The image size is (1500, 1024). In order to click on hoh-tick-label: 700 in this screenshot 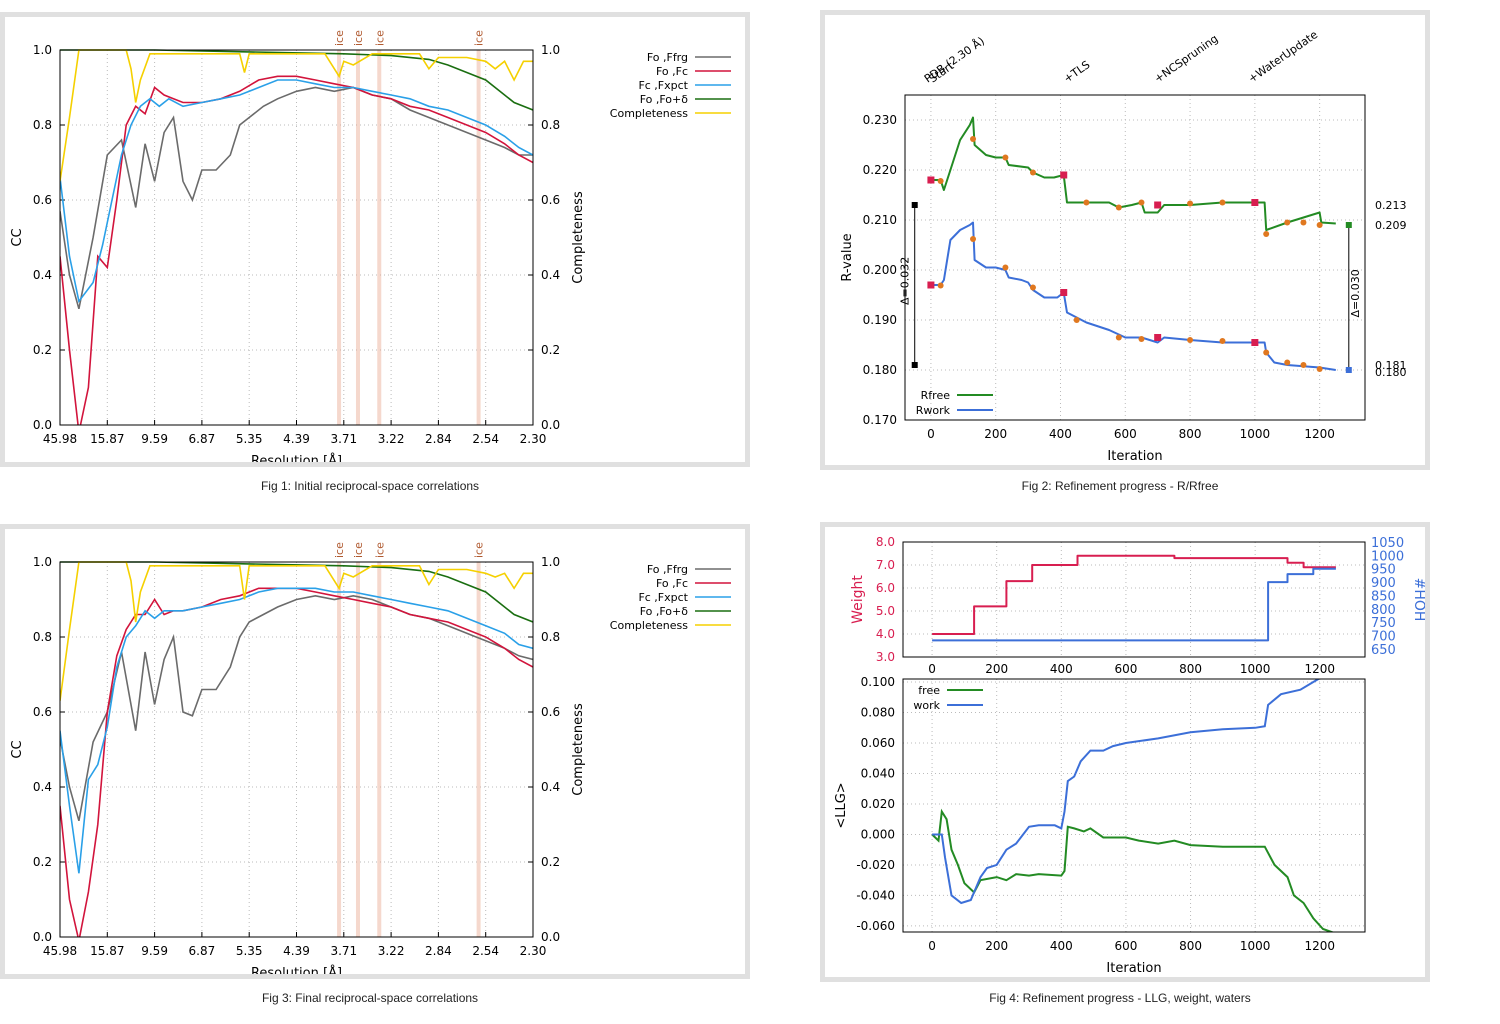, I will do `click(1383, 637)`.